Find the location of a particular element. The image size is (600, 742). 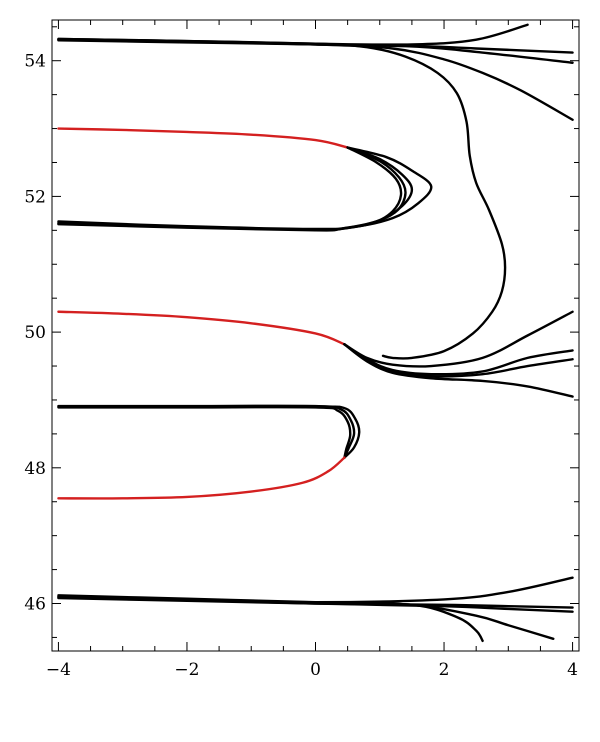

y-tick-label: 54 is located at coordinates (35, 62).